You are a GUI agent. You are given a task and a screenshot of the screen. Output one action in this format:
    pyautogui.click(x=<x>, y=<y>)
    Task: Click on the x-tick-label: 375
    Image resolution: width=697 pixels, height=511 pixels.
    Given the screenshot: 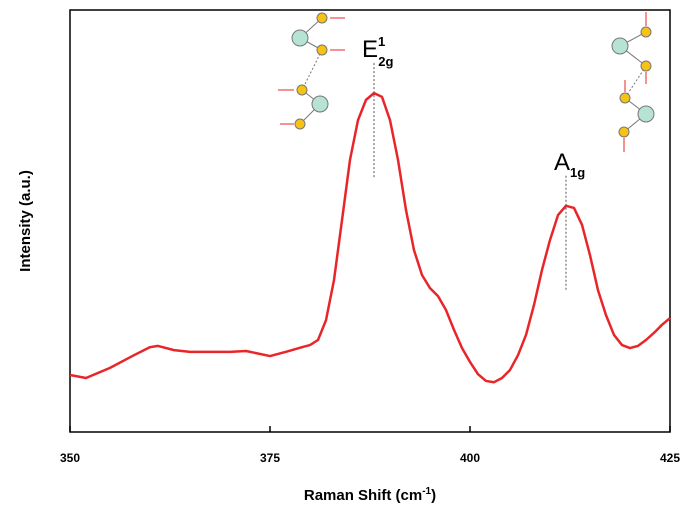 What is the action you would take?
    pyautogui.click(x=270, y=458)
    